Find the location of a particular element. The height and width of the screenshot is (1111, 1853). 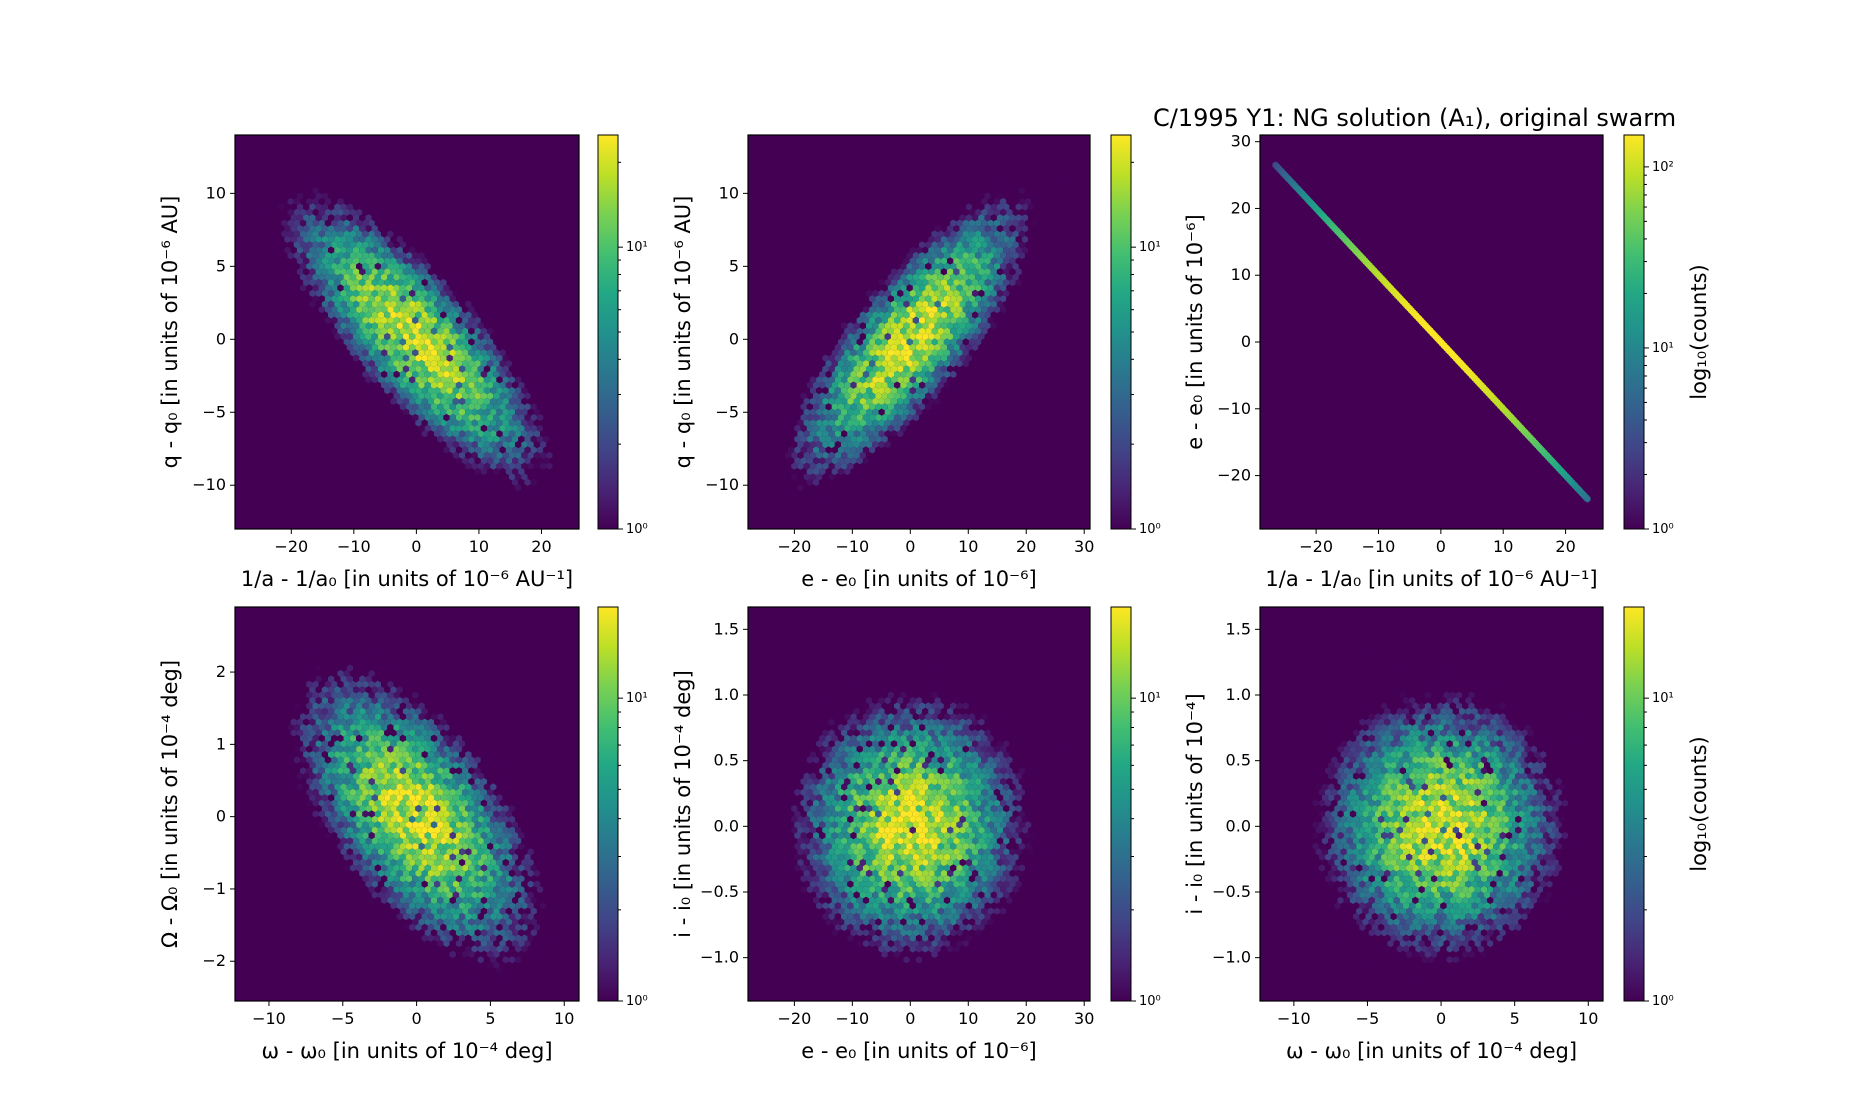

x-tick-label: 10 is located at coordinates (564, 1018).